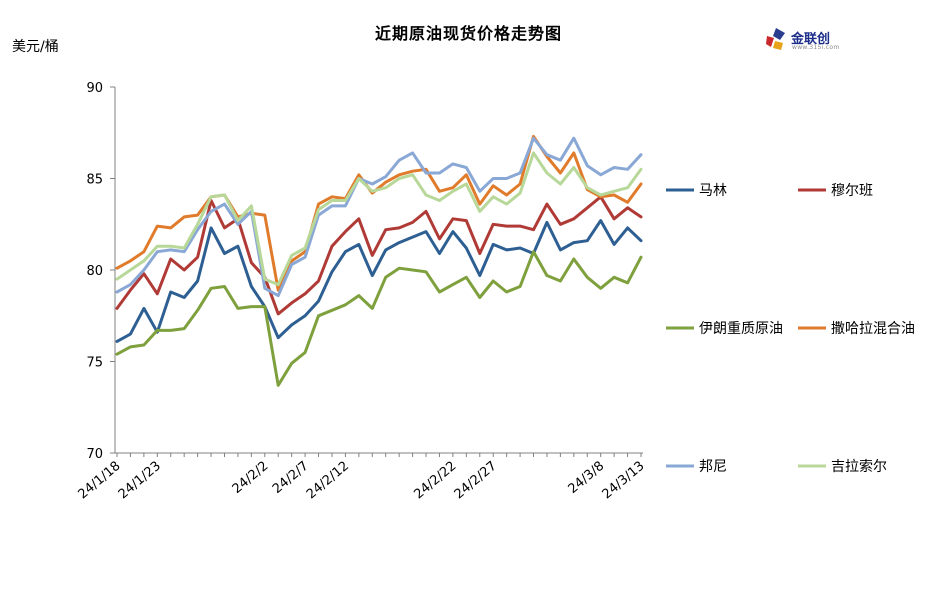 The width and height of the screenshot is (937, 601). What do you see at coordinates (713, 191) in the screenshot?
I see `legend-label: 马林` at bounding box center [713, 191].